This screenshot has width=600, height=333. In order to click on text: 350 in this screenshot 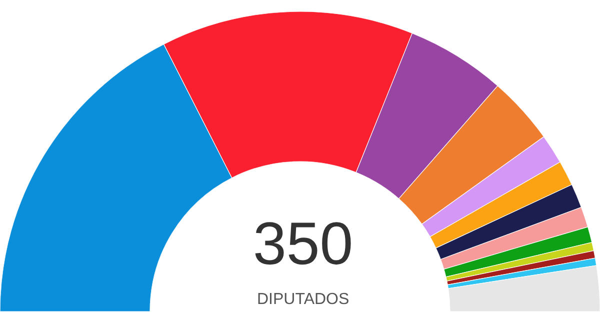, I will do `click(303, 243)`.